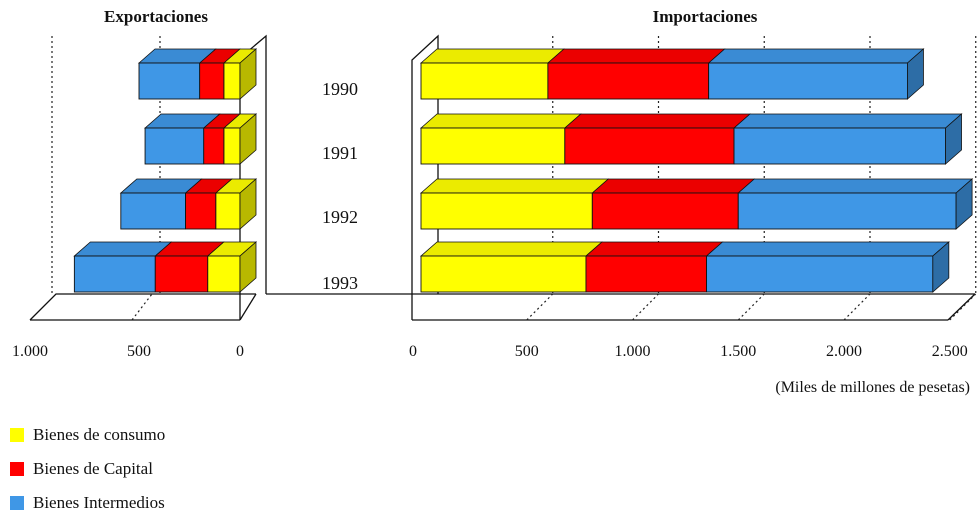 The height and width of the screenshot is (520, 979). Describe the element at coordinates (212, 81) in the screenshot. I see `export-bar-1990-s1` at that location.